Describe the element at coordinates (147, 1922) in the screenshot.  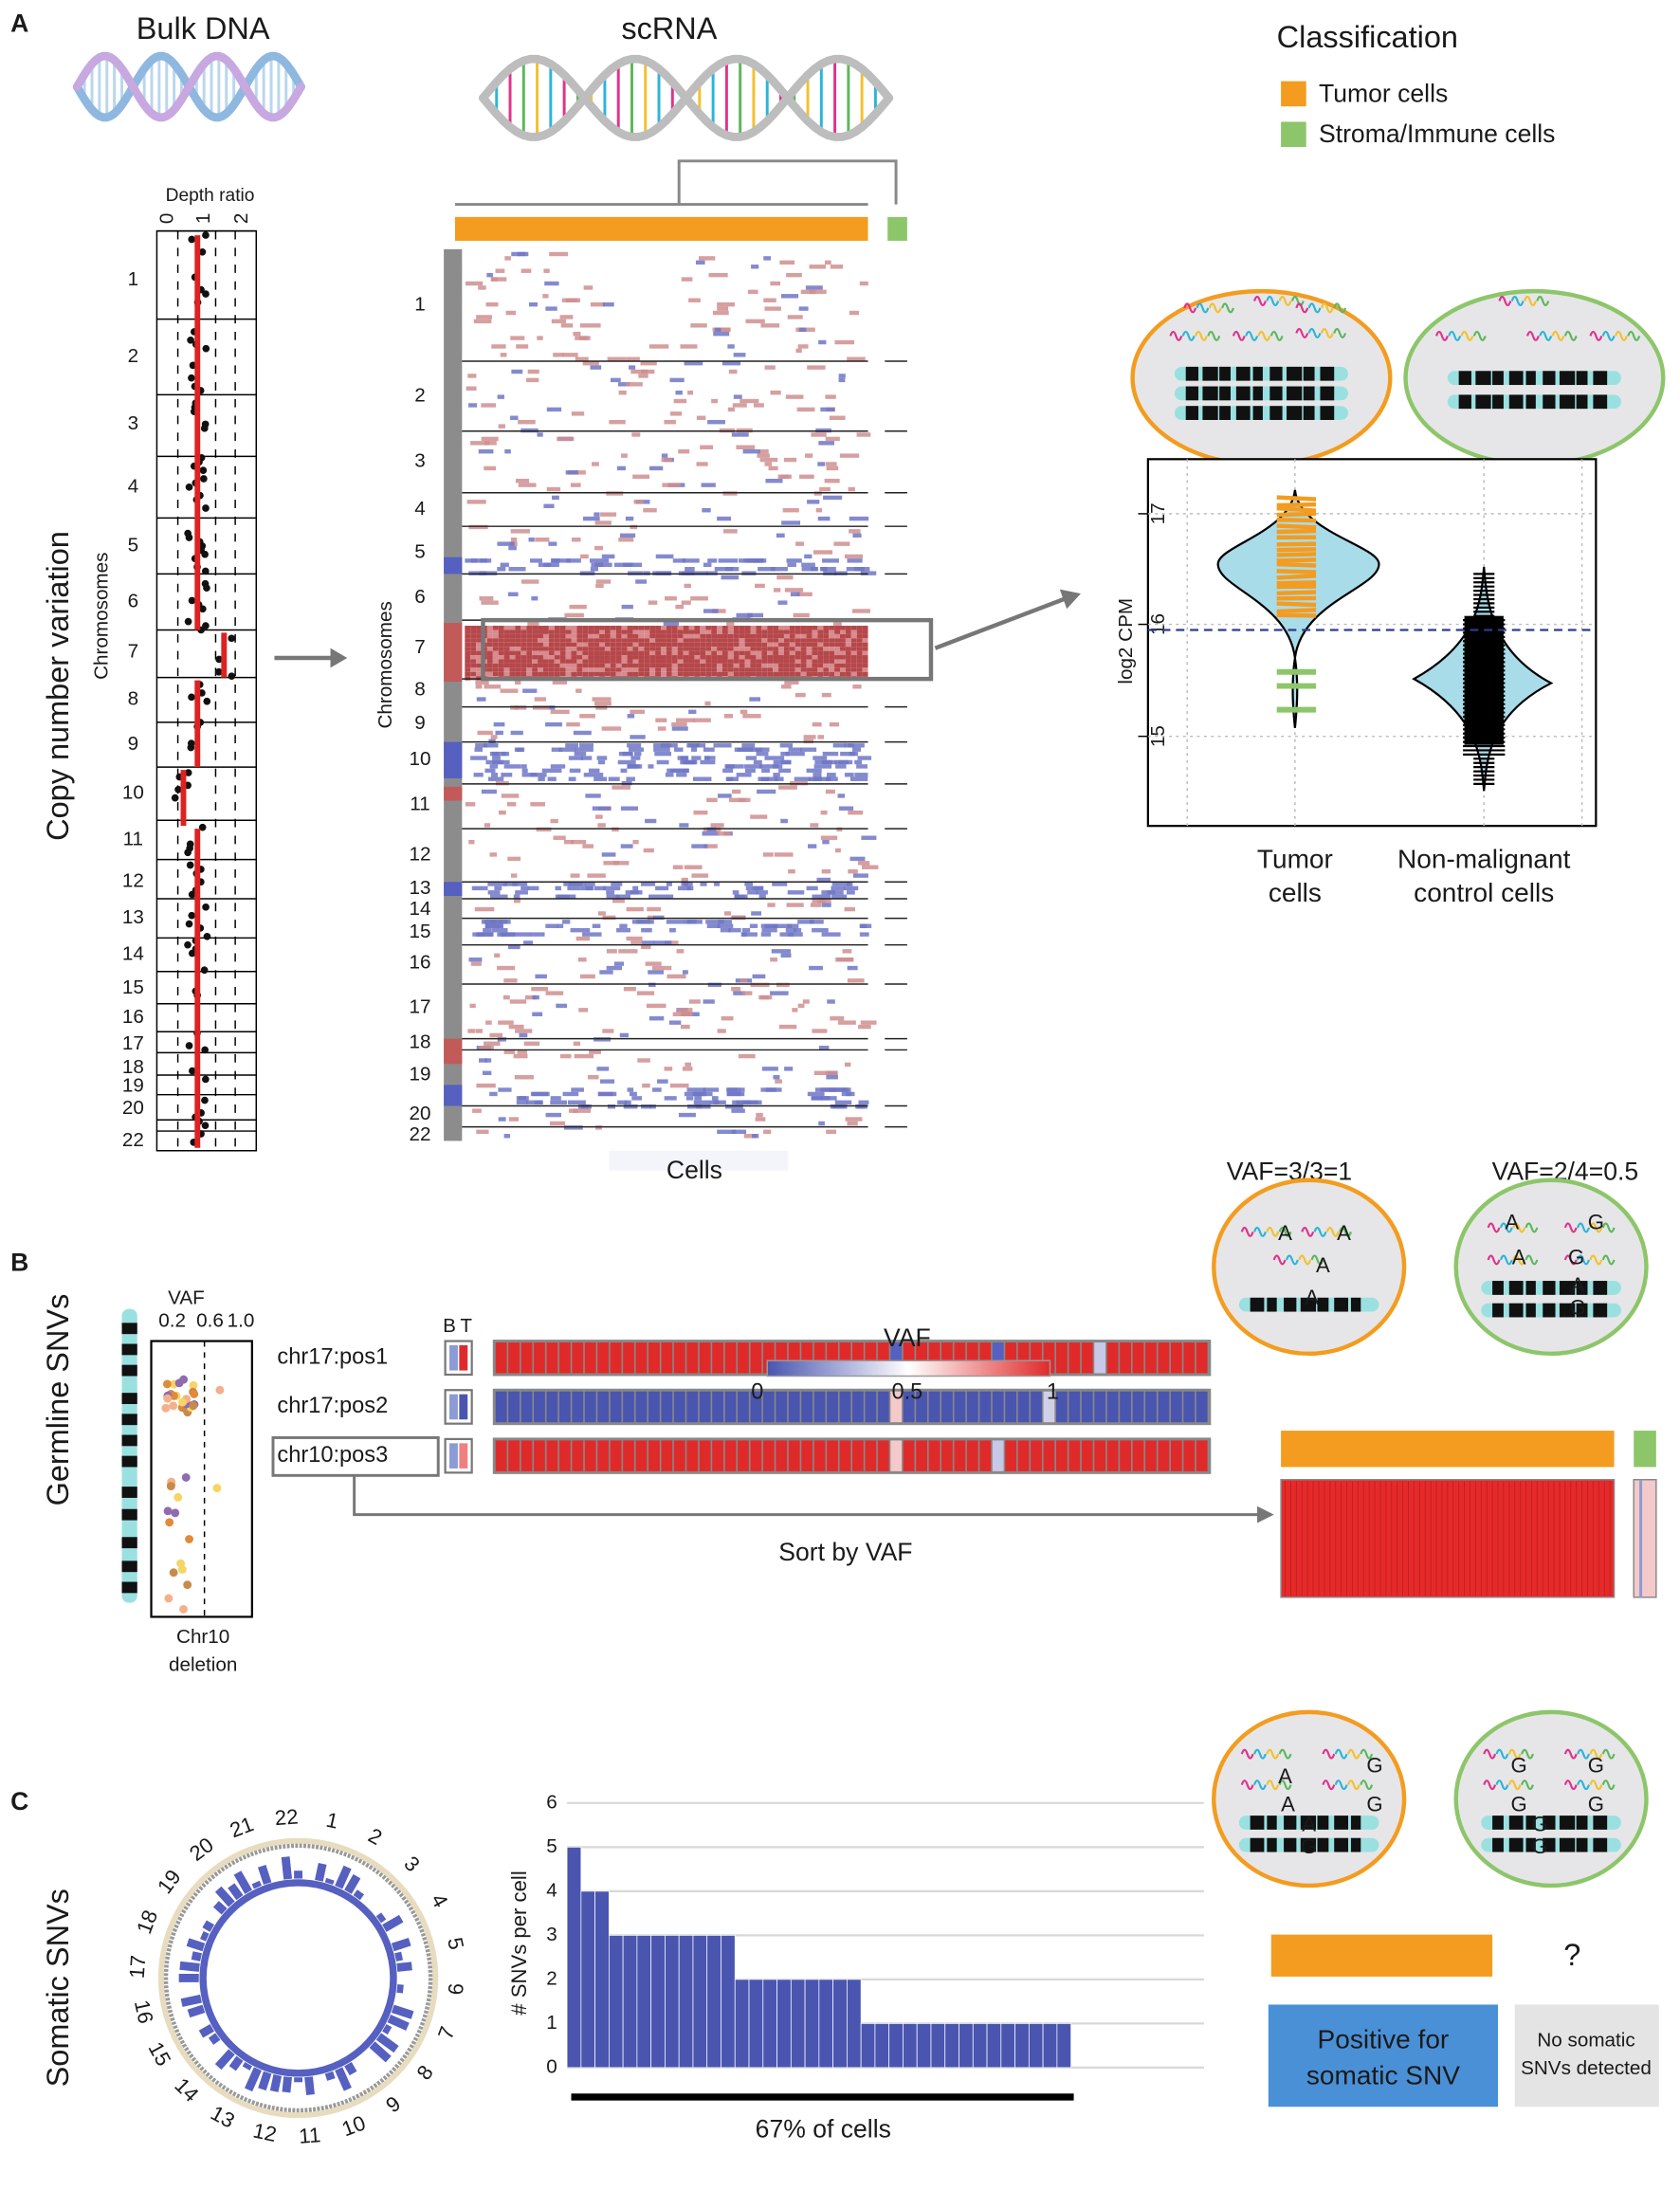
I see `circos-label: 18` at that location.